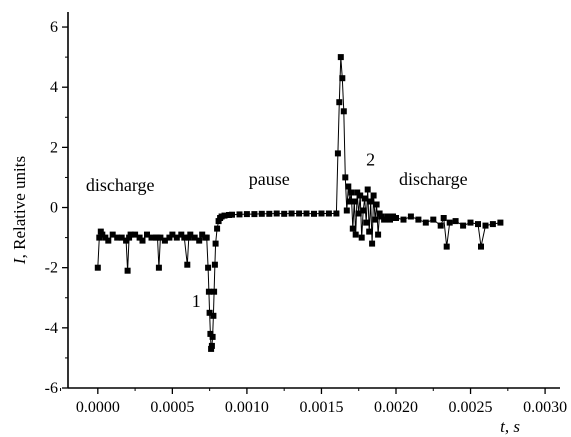 The image size is (571, 437). I want to click on annotation-label: 1, so click(196, 301).